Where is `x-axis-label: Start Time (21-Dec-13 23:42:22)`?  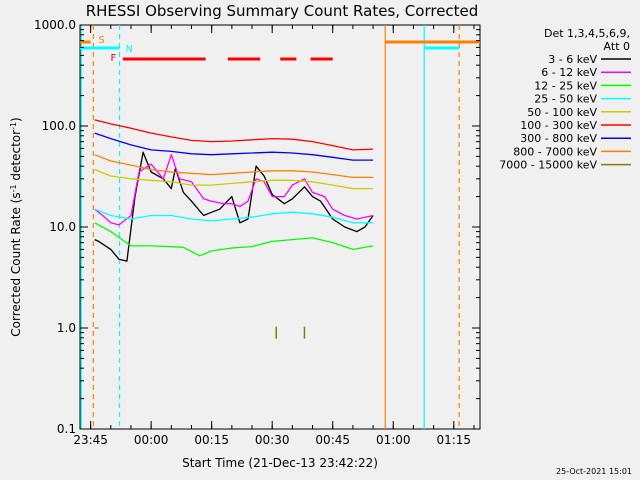
x-axis-label: Start Time (21-Dec-13 23:42:22) is located at coordinates (280, 463).